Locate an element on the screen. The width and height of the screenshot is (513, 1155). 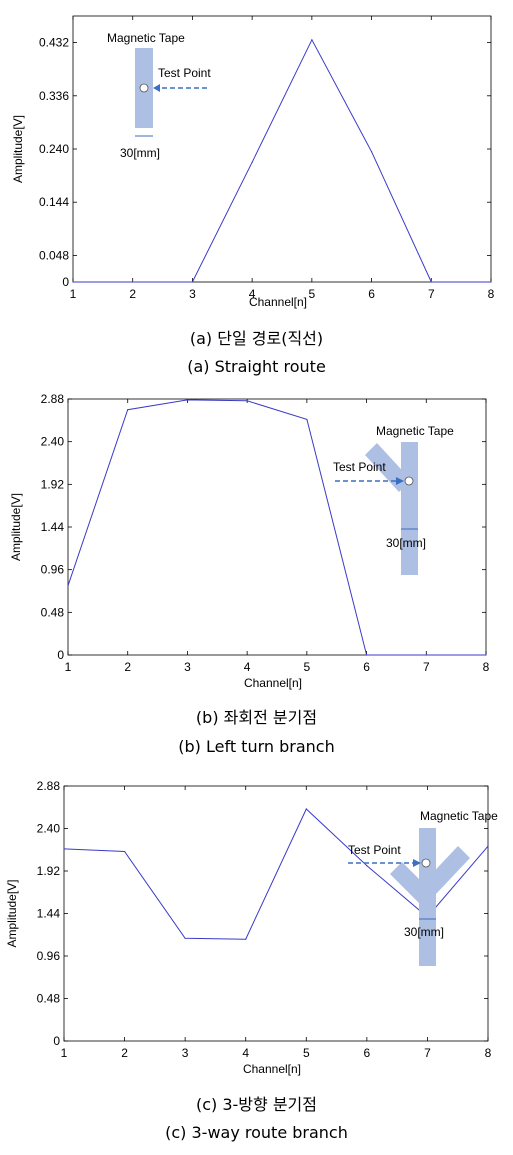
caption-en: (b) Left turn branch is located at coordinates (256, 746).